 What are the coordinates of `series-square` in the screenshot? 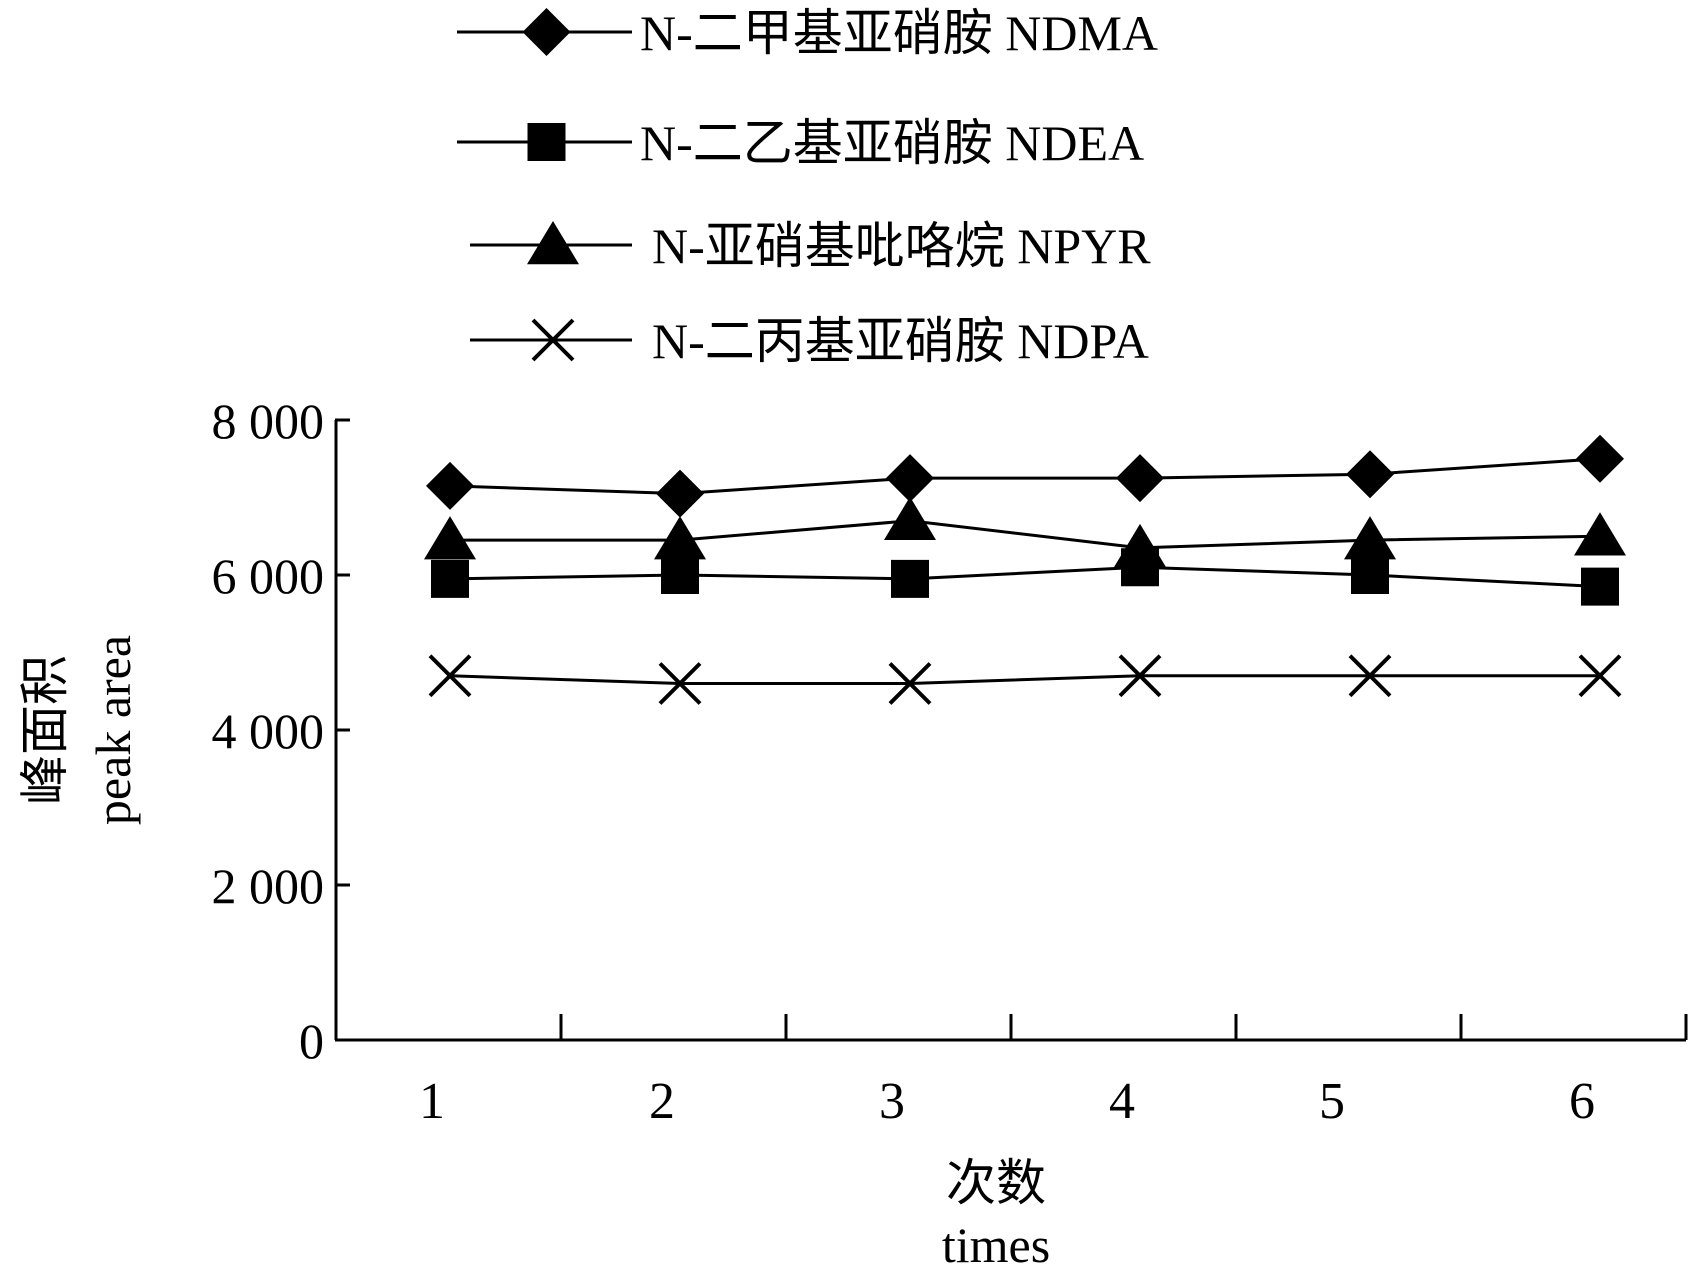 It's located at (1025, 577).